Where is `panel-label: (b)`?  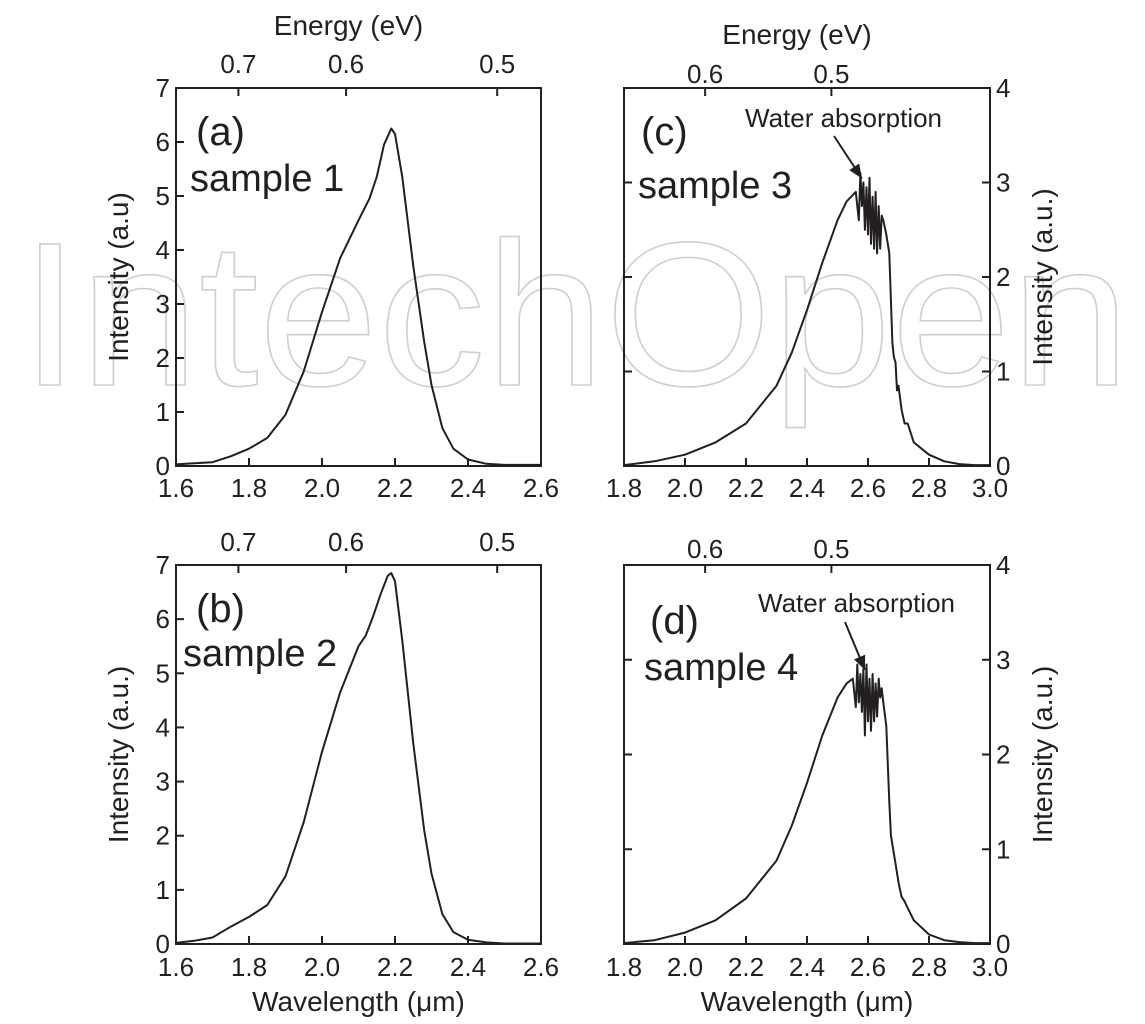 panel-label: (b) is located at coordinates (220, 609).